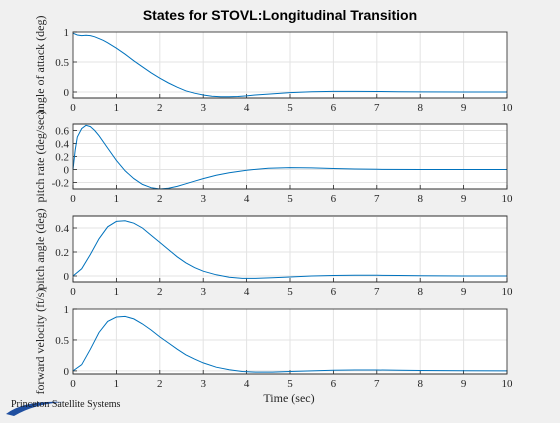 This screenshot has height=423, width=560. What do you see at coordinates (66, 404) in the screenshot?
I see `logo-text: Princeton Satellite Systems` at bounding box center [66, 404].